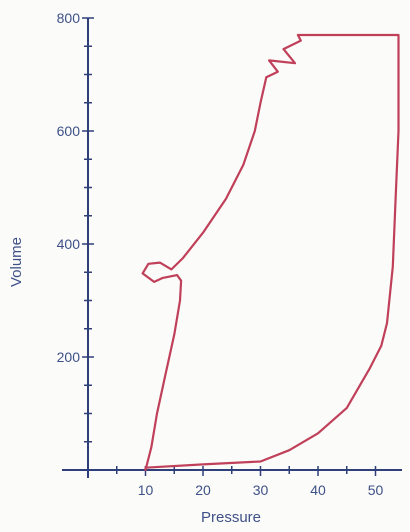 This screenshot has height=532, width=410. What do you see at coordinates (69, 357) in the screenshot?
I see `y-tick-label: 200` at bounding box center [69, 357].